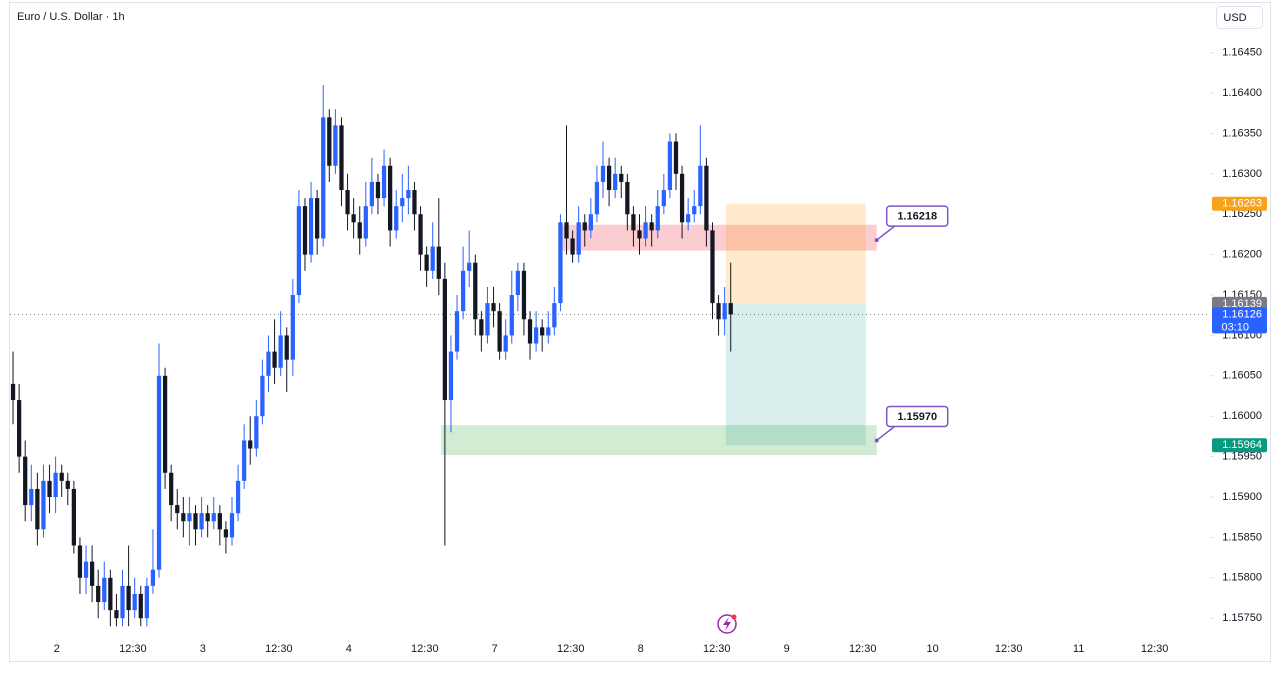  What do you see at coordinates (495, 649) in the screenshot?
I see `x-tick-label: 7` at bounding box center [495, 649].